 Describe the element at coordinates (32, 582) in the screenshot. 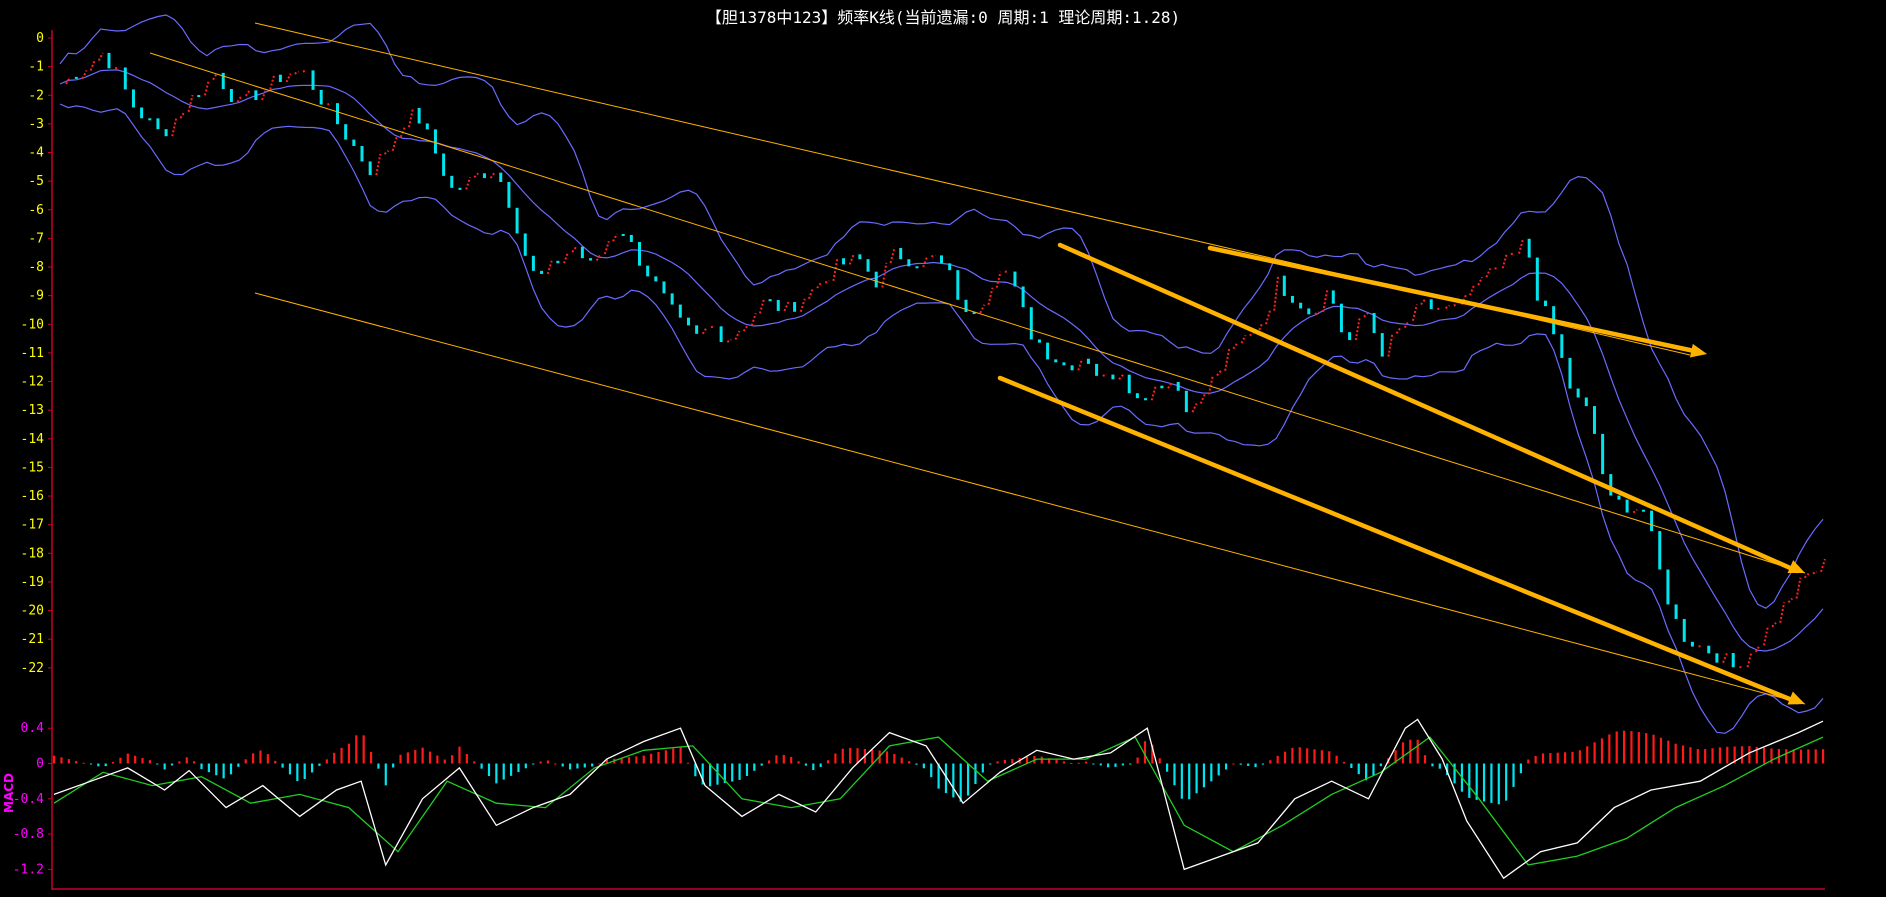

I see `y-tick-label: -19` at that location.